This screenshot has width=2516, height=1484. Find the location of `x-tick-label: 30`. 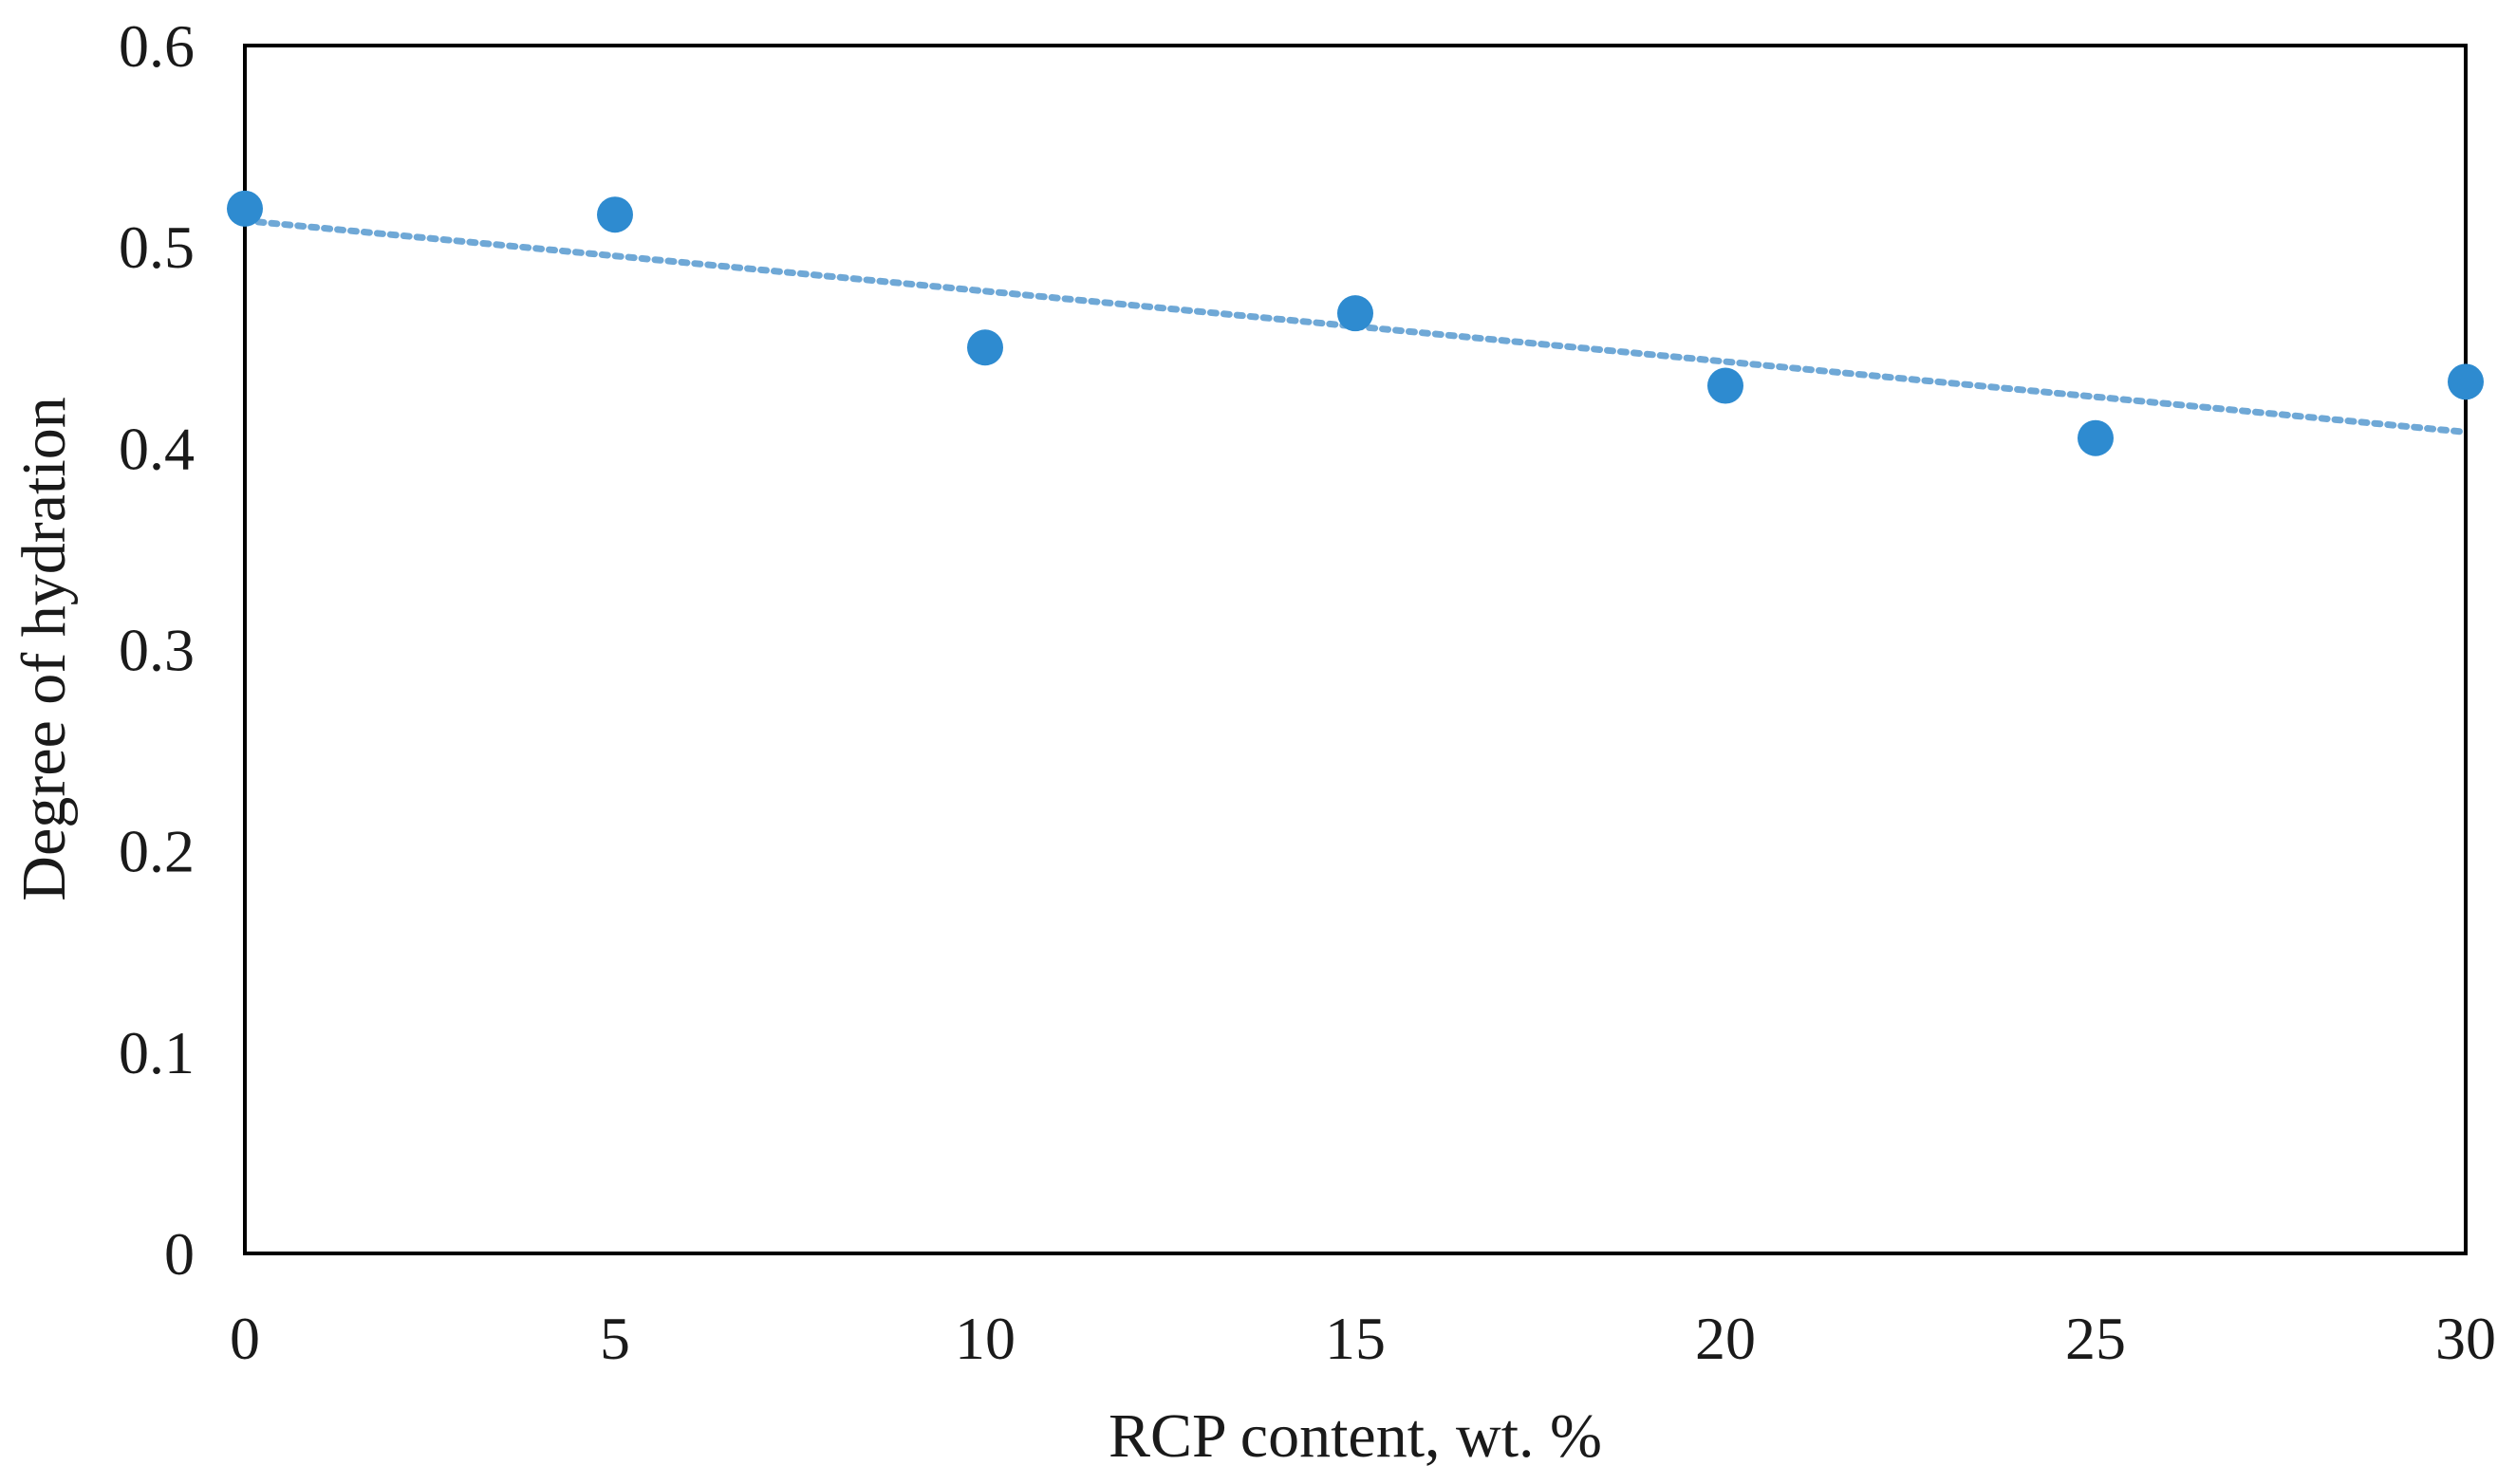

x-tick-label: 30 is located at coordinates (2466, 1338).